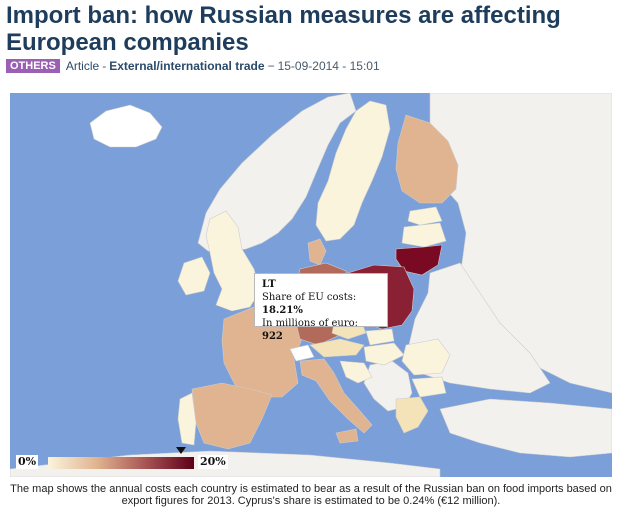 Image resolution: width=620 pixels, height=514 pixels. Describe the element at coordinates (429, 387) in the screenshot. I see `country-bulgaria` at that location.